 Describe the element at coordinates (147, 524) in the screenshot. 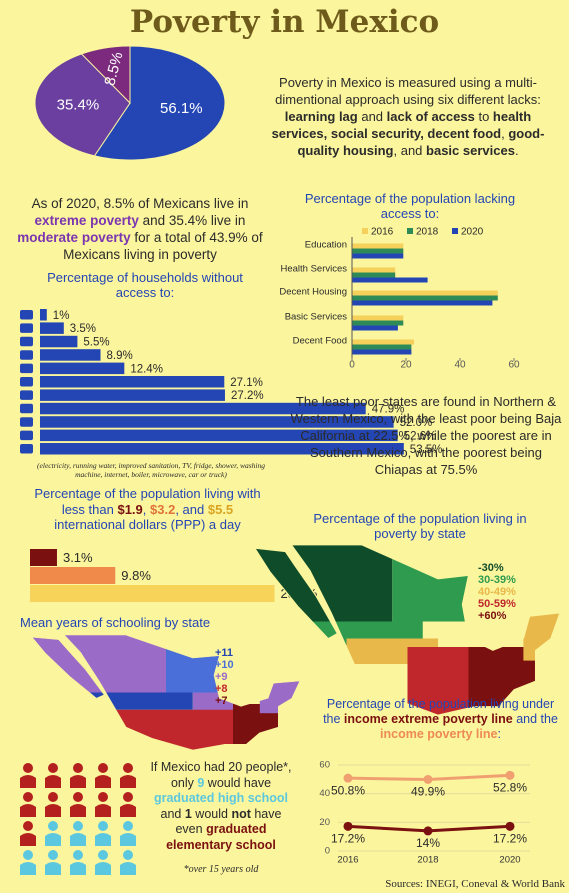

I see `text: international dollars (PPP) a day` at that location.